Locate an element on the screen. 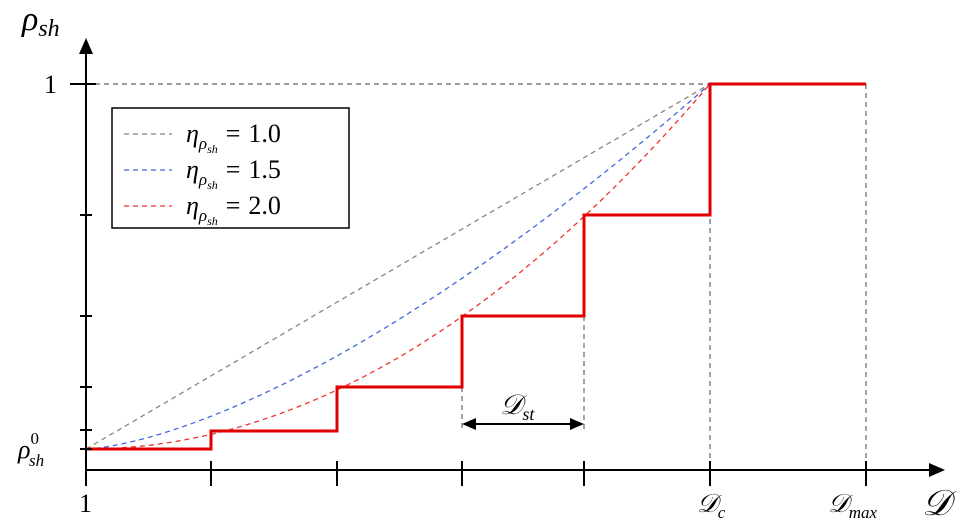 Image resolution: width=978 pixels, height=527 pixels. y-axis-label: ρsh is located at coordinates (40, 21).